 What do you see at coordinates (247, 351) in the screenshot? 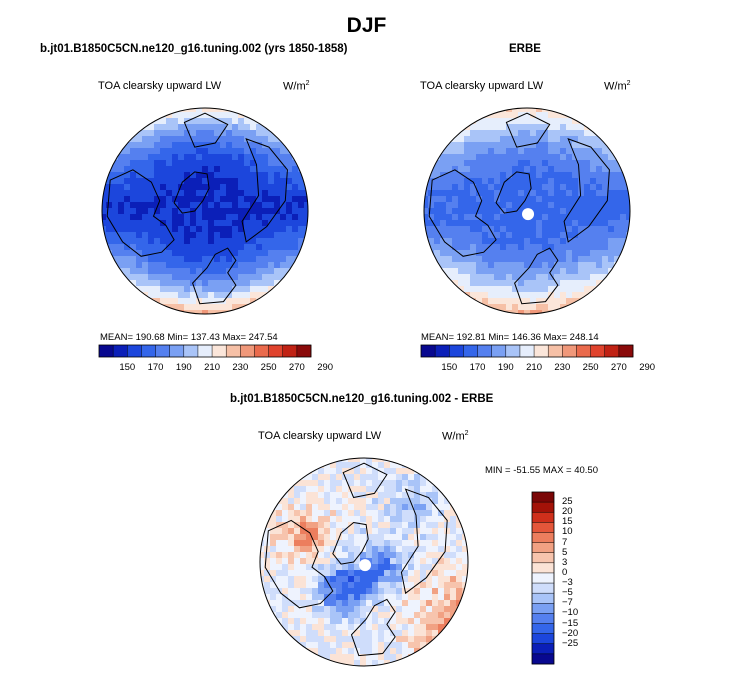
I see `left-colorbar-swatch` at bounding box center [247, 351].